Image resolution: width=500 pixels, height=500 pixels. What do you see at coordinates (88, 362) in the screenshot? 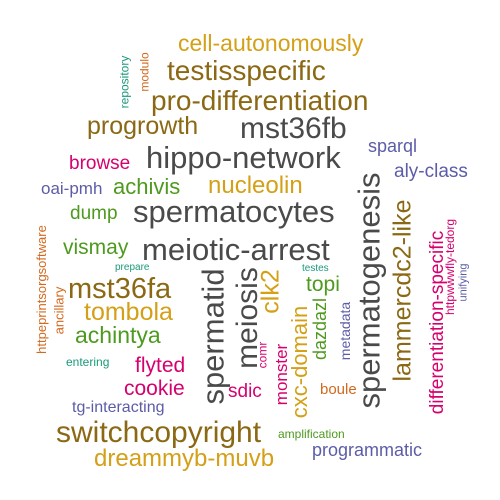
I see `word-entering: entering` at bounding box center [88, 362].